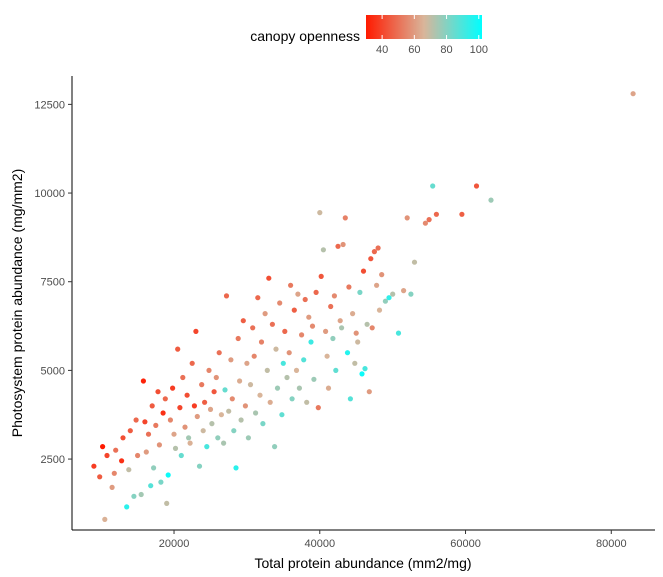  I want to click on legend: canopy openness 40 60 80 100, so click(369, 35).